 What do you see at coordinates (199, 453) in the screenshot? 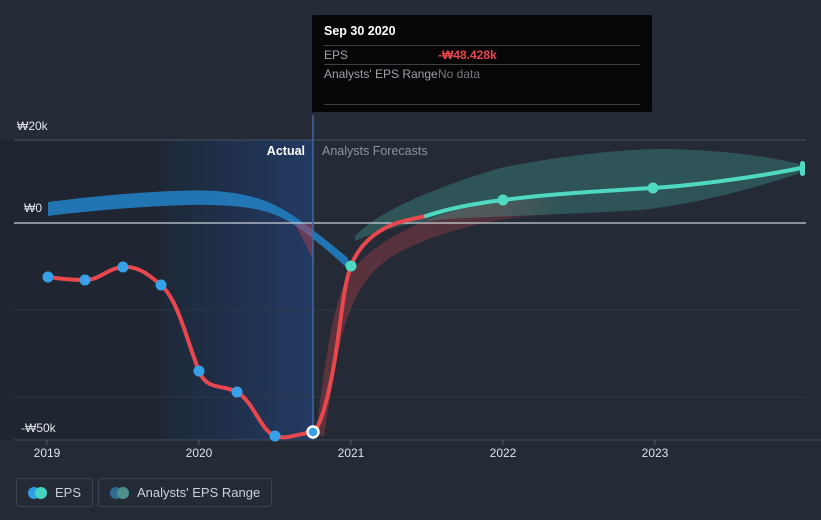
I see `x-axis-label-2020: 2020` at bounding box center [199, 453].